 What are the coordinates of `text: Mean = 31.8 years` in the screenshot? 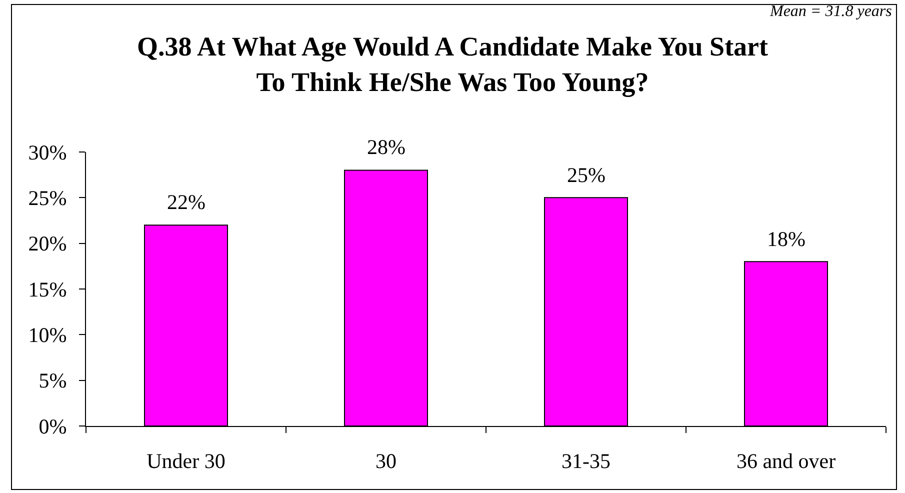 It's located at (830, 11).